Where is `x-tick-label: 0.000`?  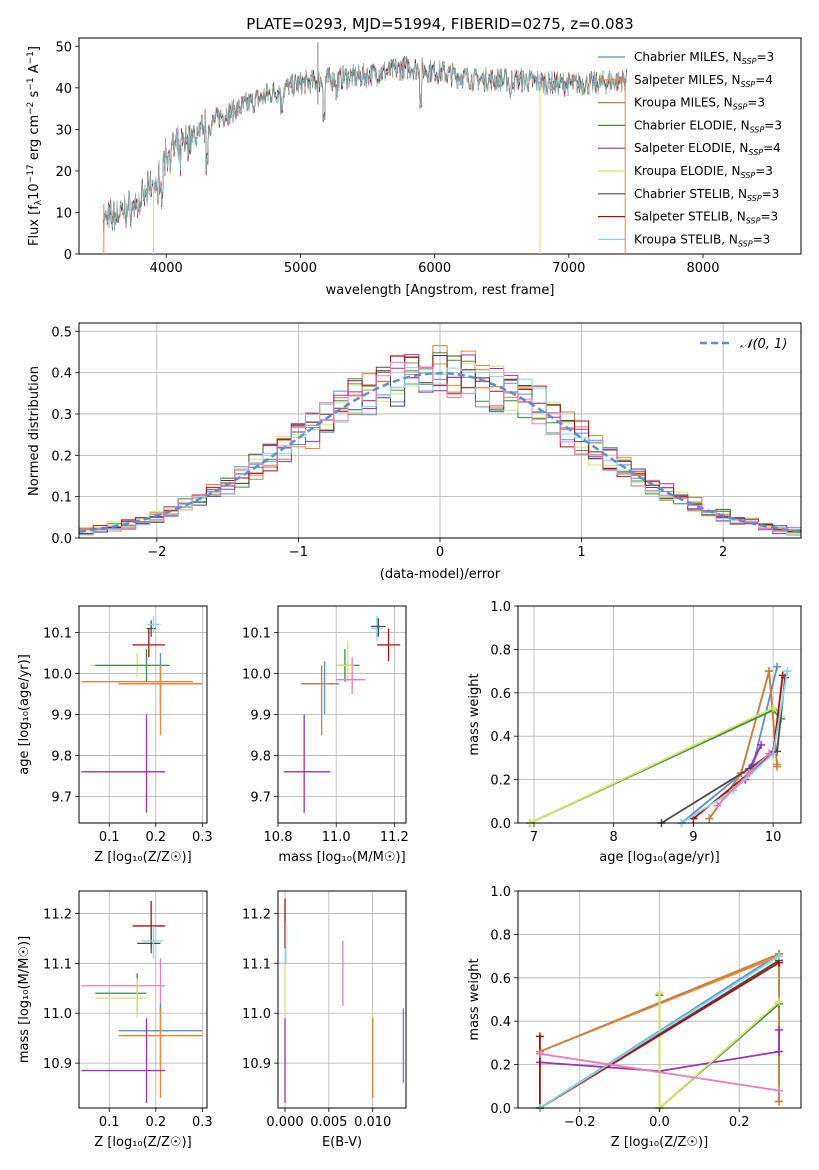
x-tick-label: 0.000 is located at coordinates (284, 1122).